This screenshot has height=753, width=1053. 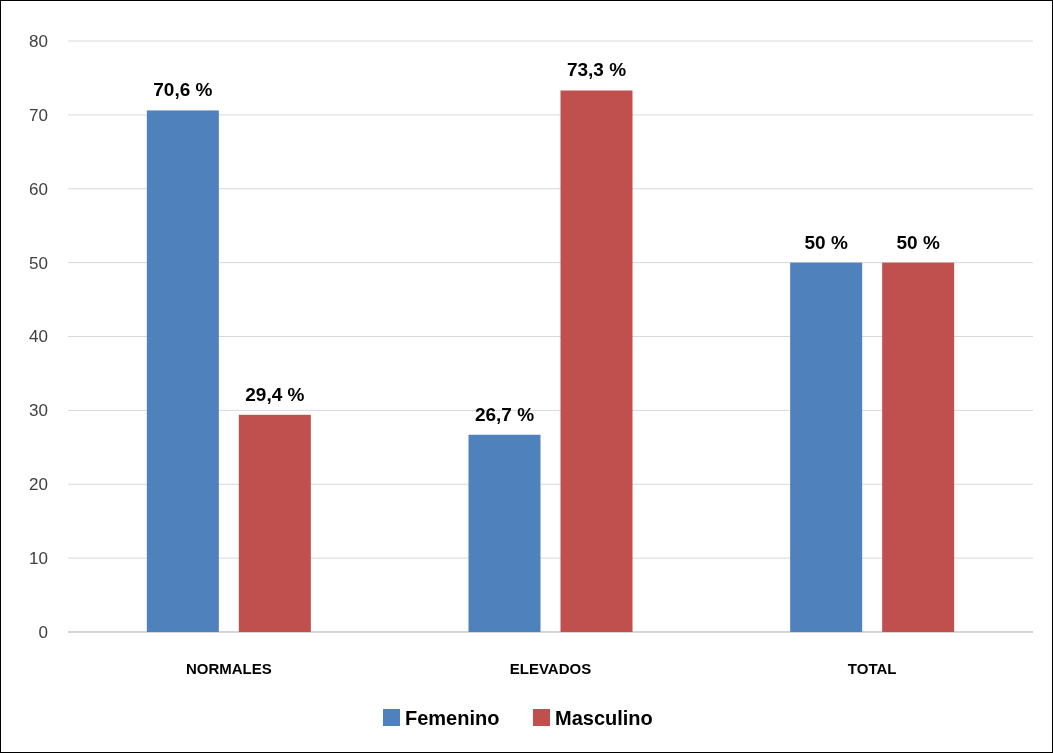 What do you see at coordinates (452, 718) in the screenshot?
I see `legend-label: Femenino` at bounding box center [452, 718].